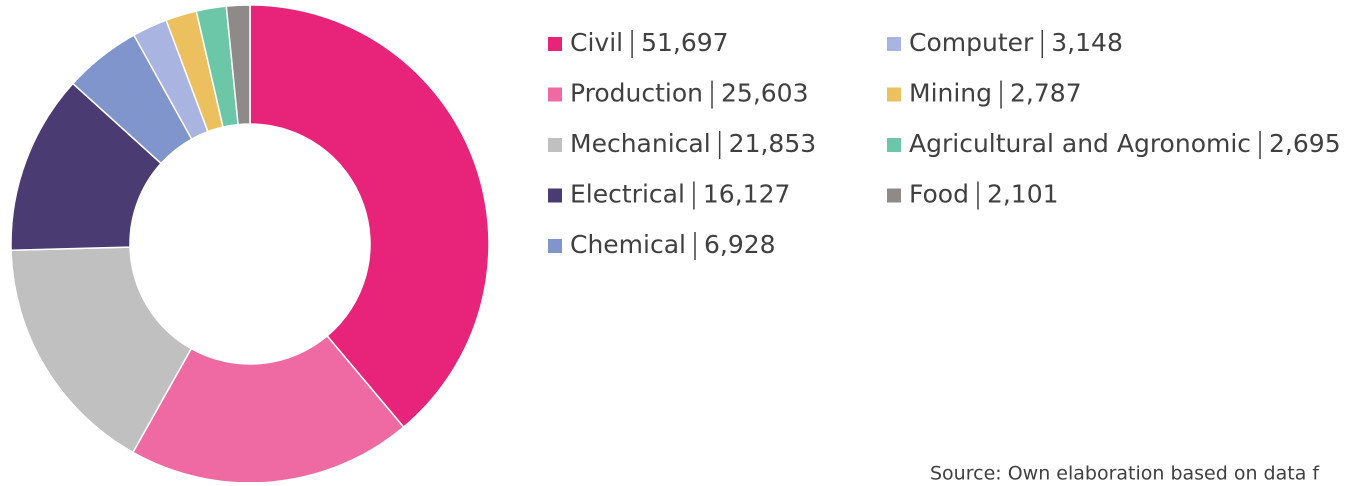 The width and height of the screenshot is (1366, 486). I want to click on legend-value: 2,101, so click(1023, 194).